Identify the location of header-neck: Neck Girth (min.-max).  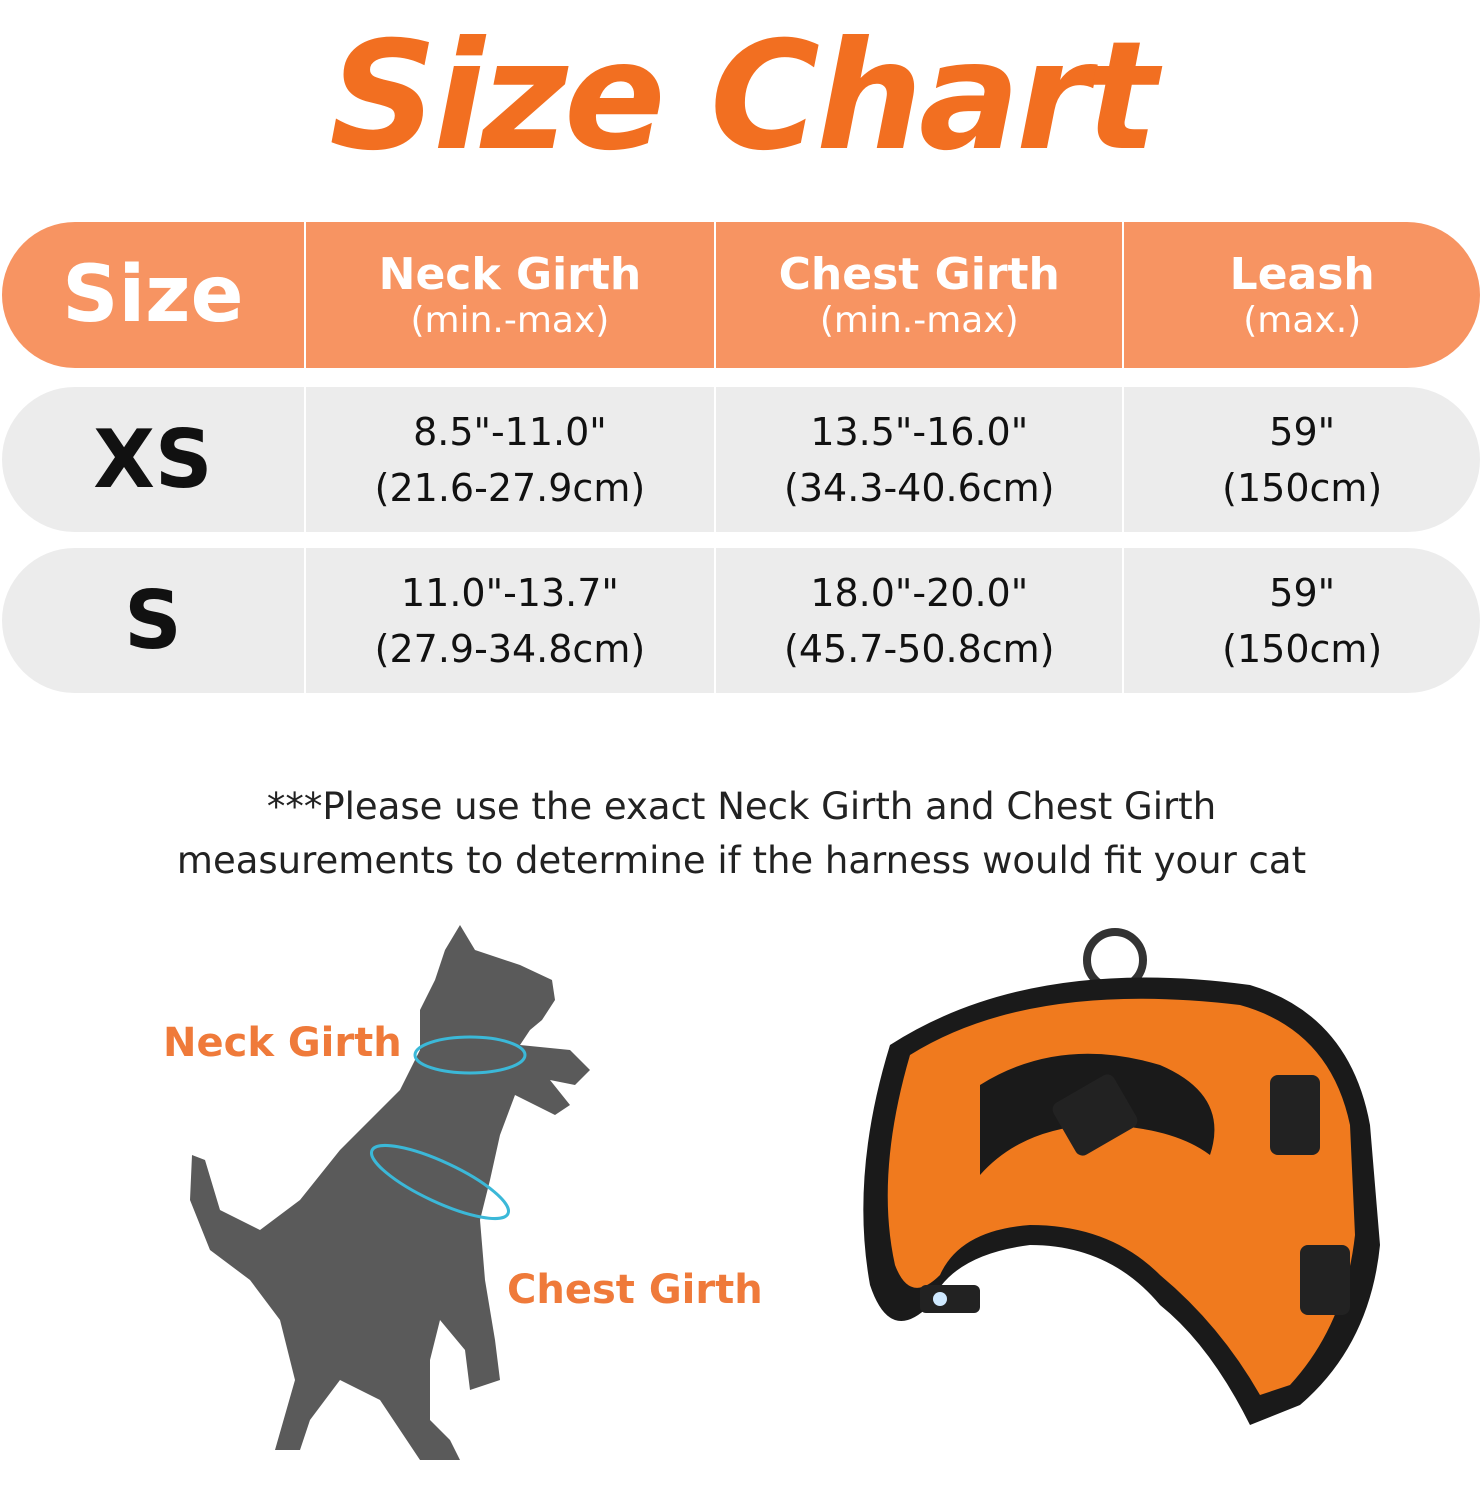
(508, 295).